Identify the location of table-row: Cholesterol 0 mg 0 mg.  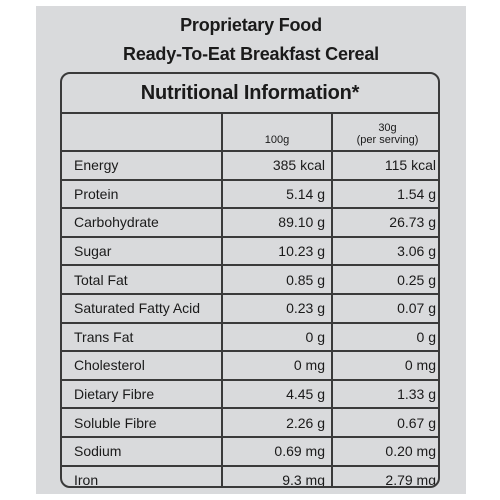
(250, 365).